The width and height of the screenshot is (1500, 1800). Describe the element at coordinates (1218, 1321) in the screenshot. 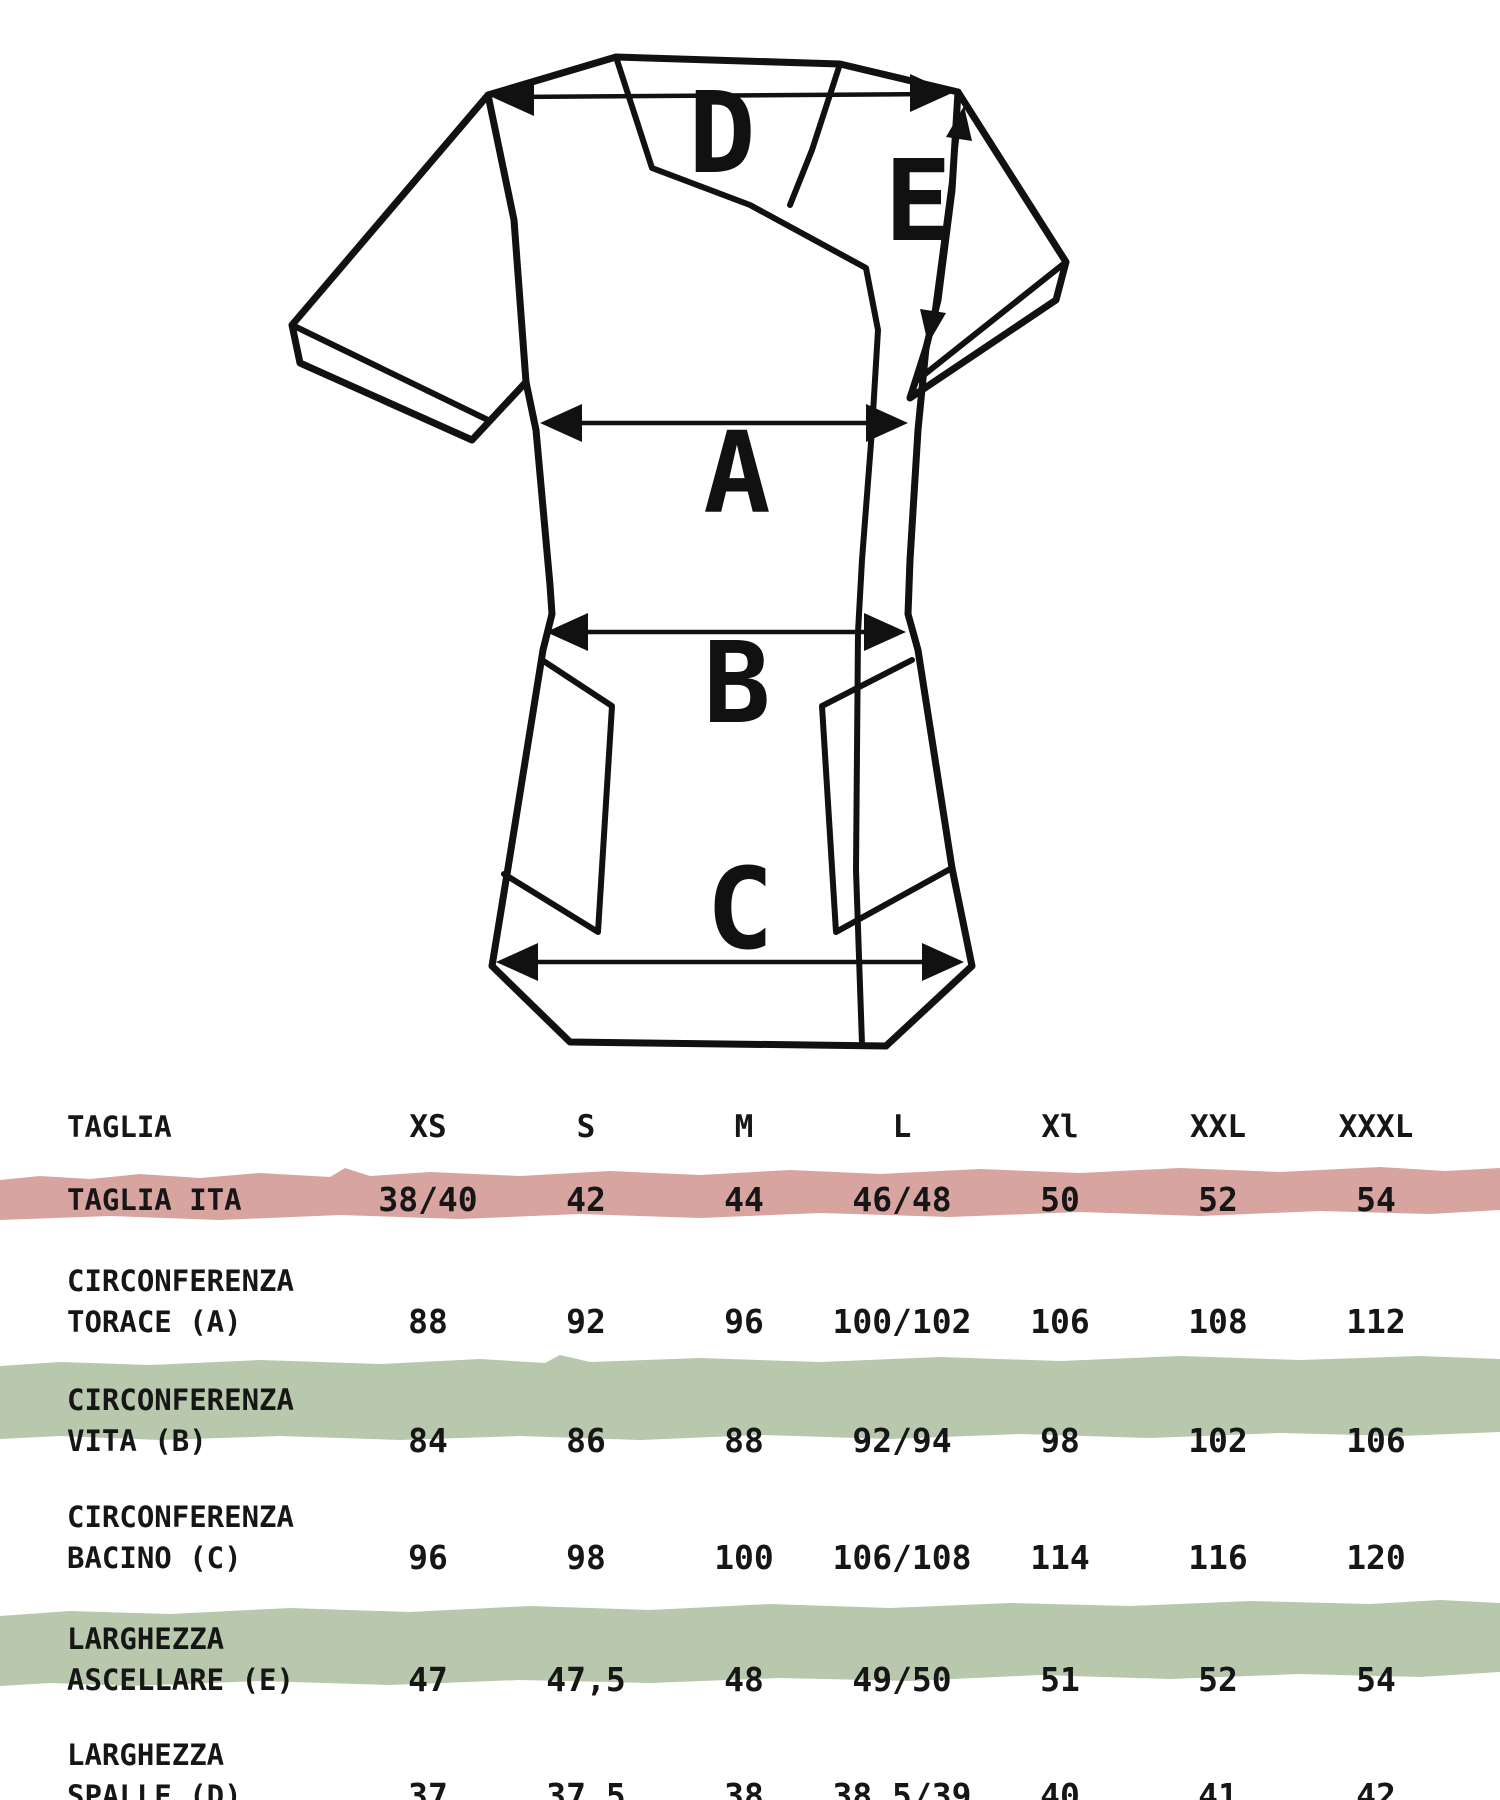

I see `cell-value: 108` at that location.